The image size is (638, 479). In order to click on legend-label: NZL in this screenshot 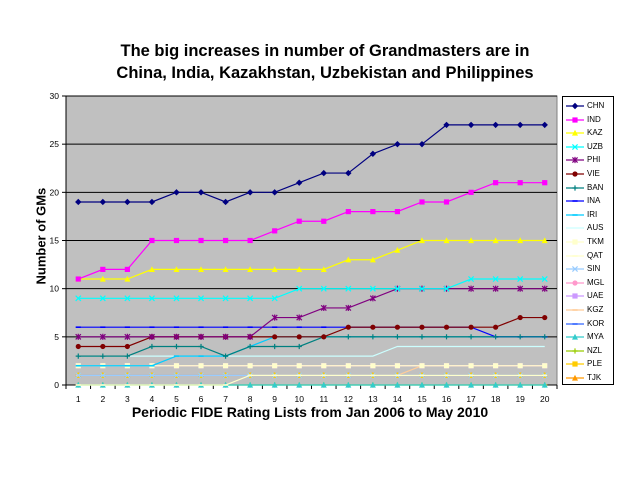, I will do `click(595, 350)`.